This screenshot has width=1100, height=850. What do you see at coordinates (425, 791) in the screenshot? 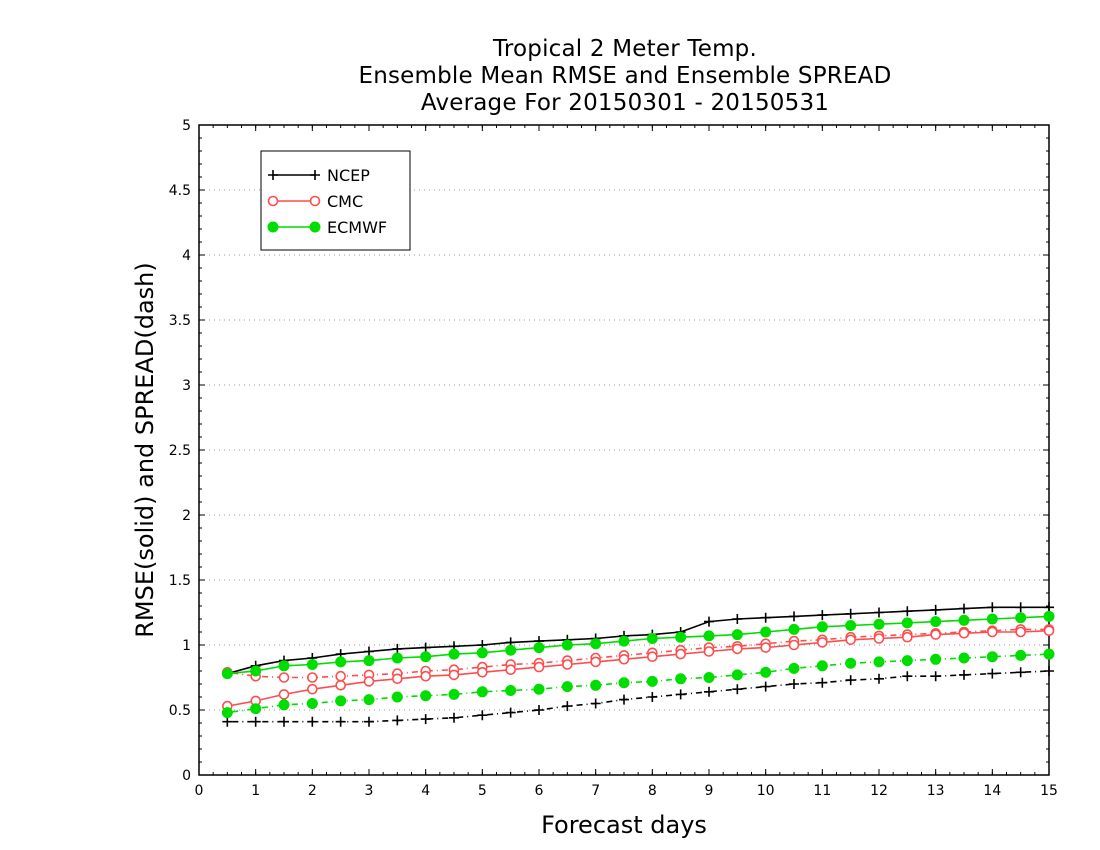
I see `x-tick-label: 4` at bounding box center [425, 791].